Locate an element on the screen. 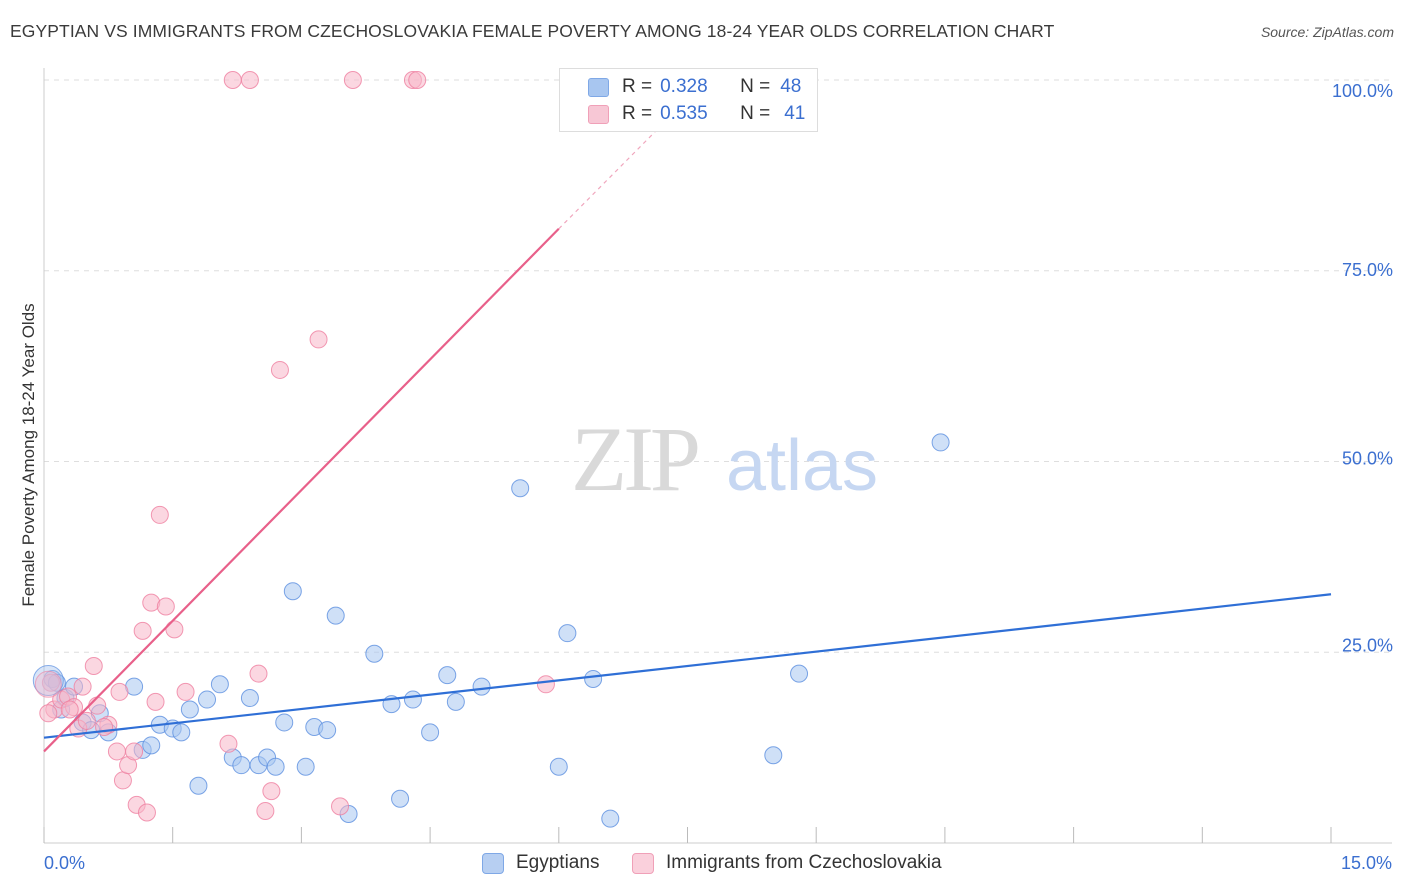  series-legend: Egyptians Immigrants from Czechoslovakia is located at coordinates (703, 864).